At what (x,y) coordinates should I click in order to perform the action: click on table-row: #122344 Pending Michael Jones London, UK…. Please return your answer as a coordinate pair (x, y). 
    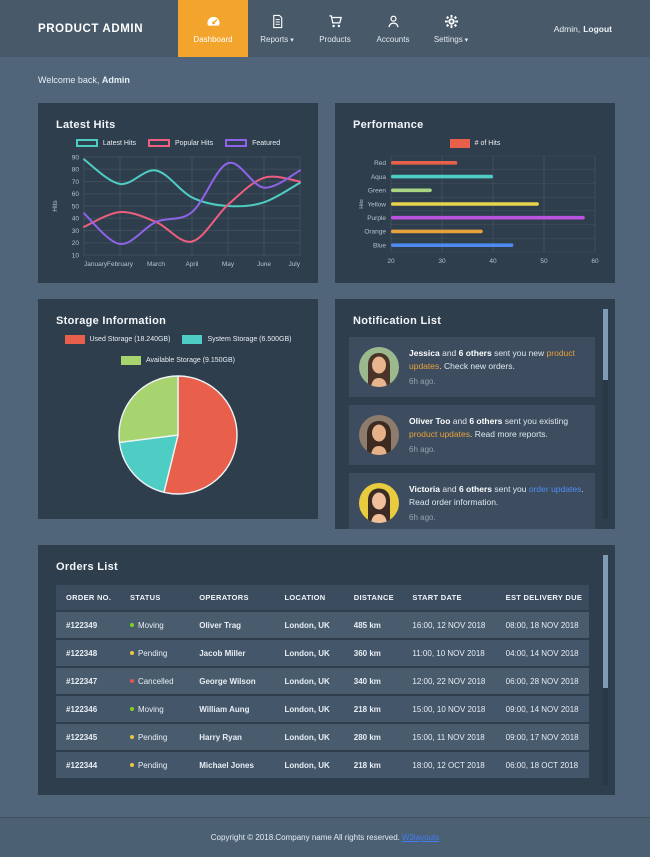
    Looking at the image, I should click on (322, 765).